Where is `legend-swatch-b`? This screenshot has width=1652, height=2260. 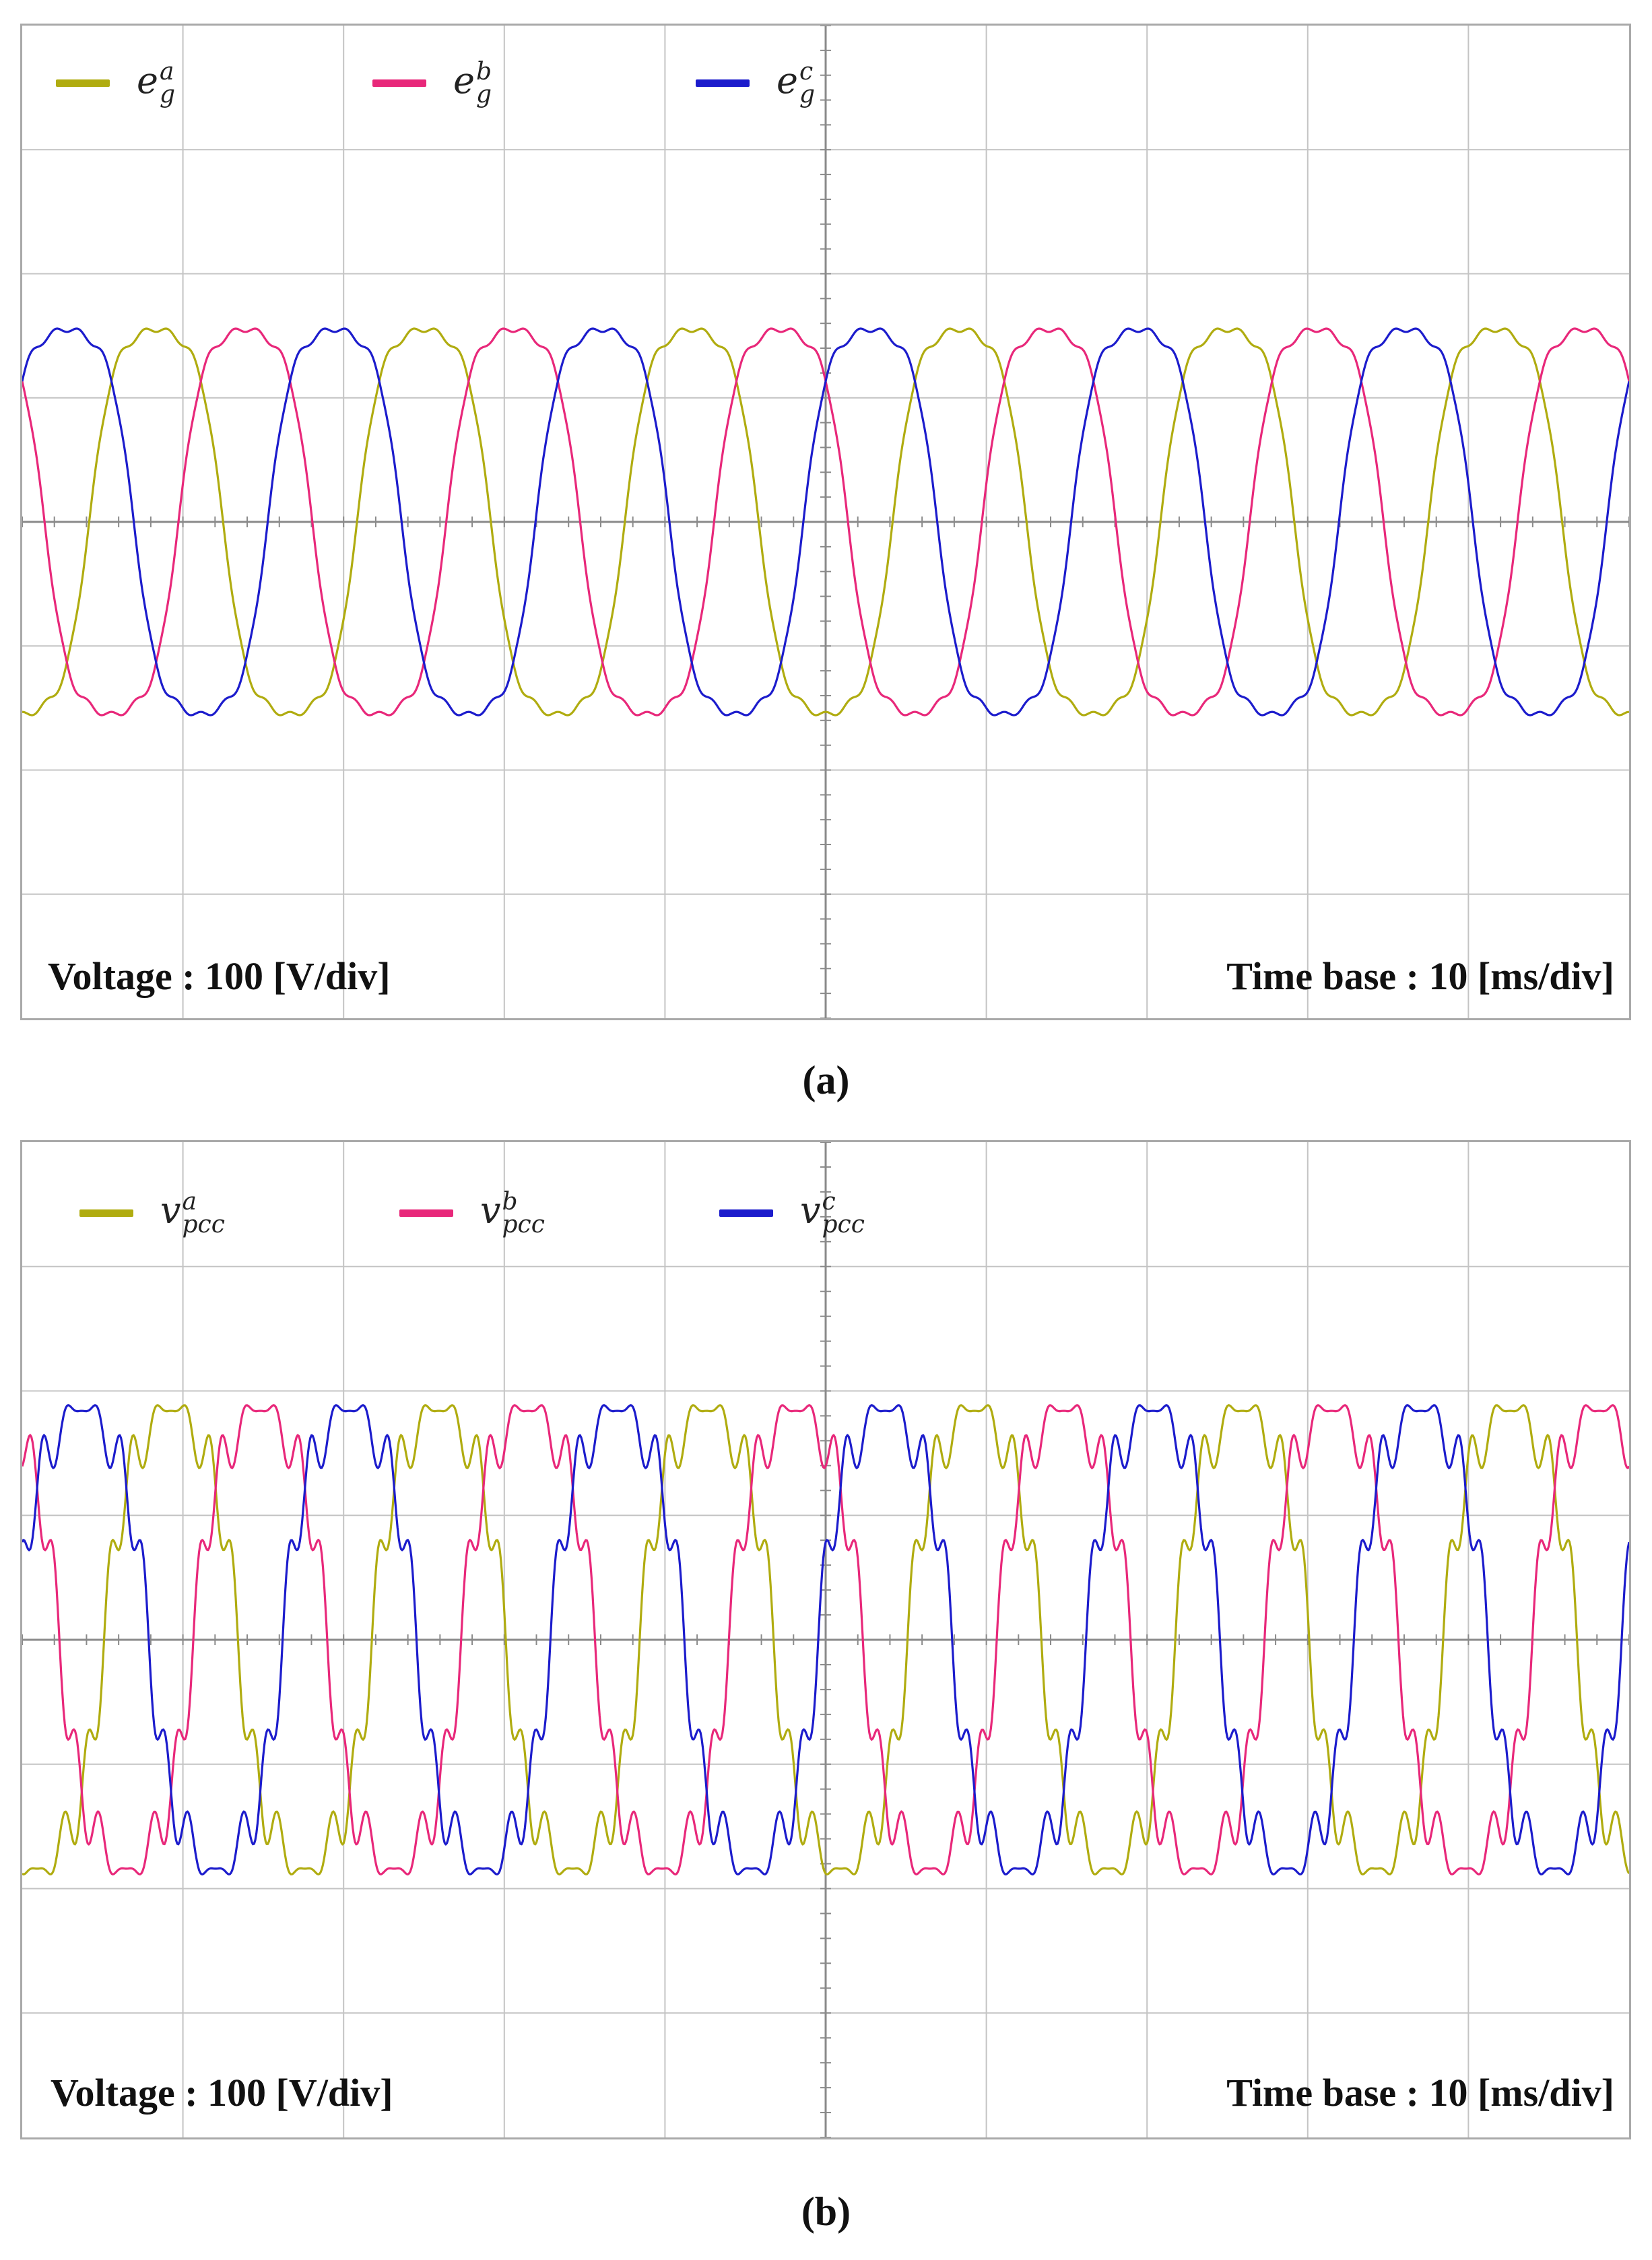
legend-swatch-b is located at coordinates (399, 83).